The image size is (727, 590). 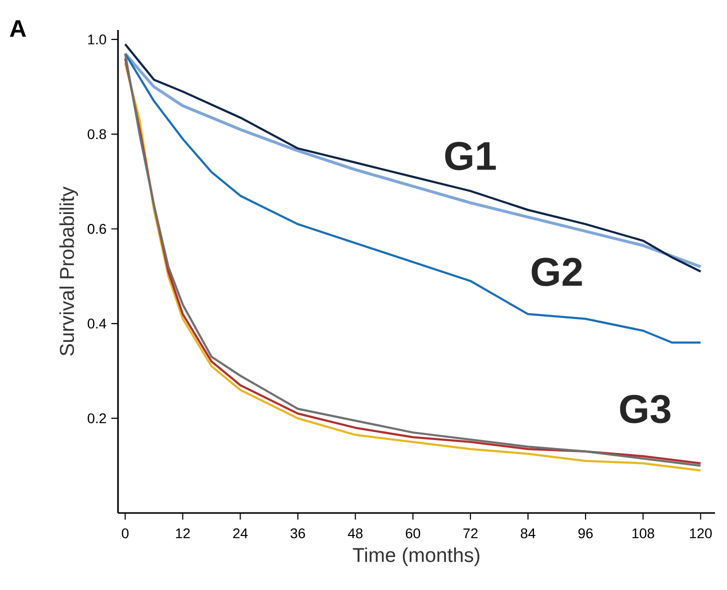 I want to click on y-axis-title: Survival Probability, so click(x=68, y=271).